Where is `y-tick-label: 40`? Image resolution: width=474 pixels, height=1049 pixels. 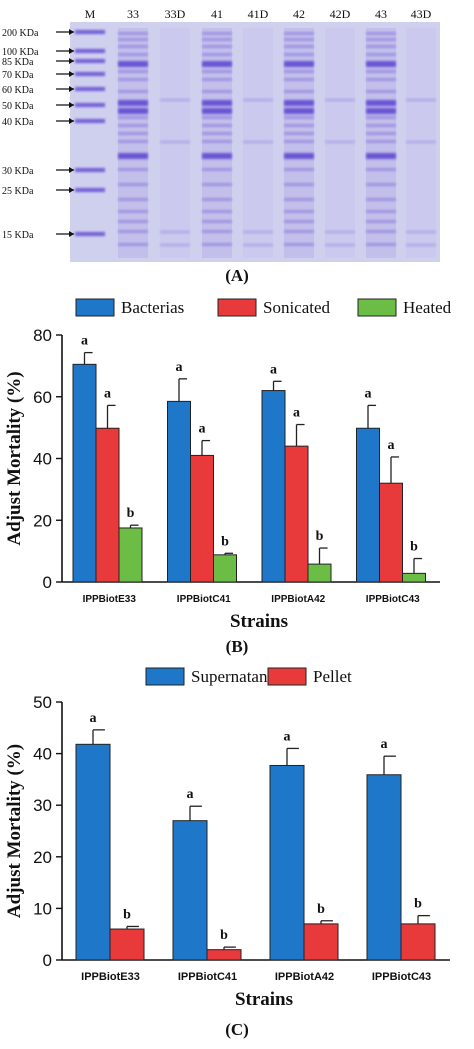
y-tick-label: 40 is located at coordinates (42, 754).